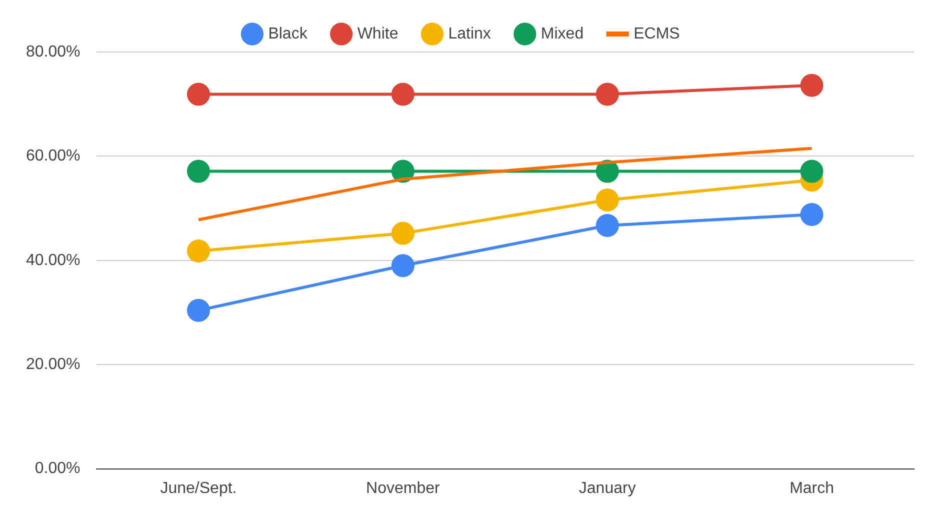 The height and width of the screenshot is (514, 934). What do you see at coordinates (288, 33) in the screenshot?
I see `legend-label: Black` at bounding box center [288, 33].